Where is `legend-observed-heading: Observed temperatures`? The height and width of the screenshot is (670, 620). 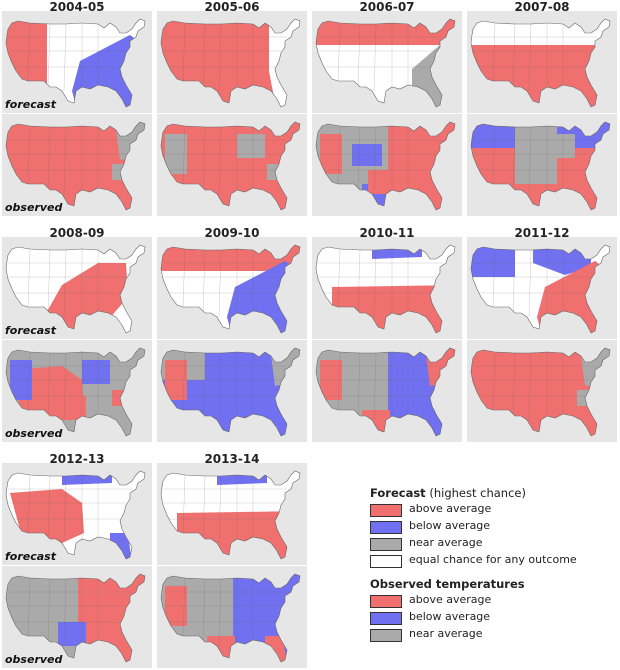
legend-observed-heading: Observed temperatures is located at coordinates (447, 584).